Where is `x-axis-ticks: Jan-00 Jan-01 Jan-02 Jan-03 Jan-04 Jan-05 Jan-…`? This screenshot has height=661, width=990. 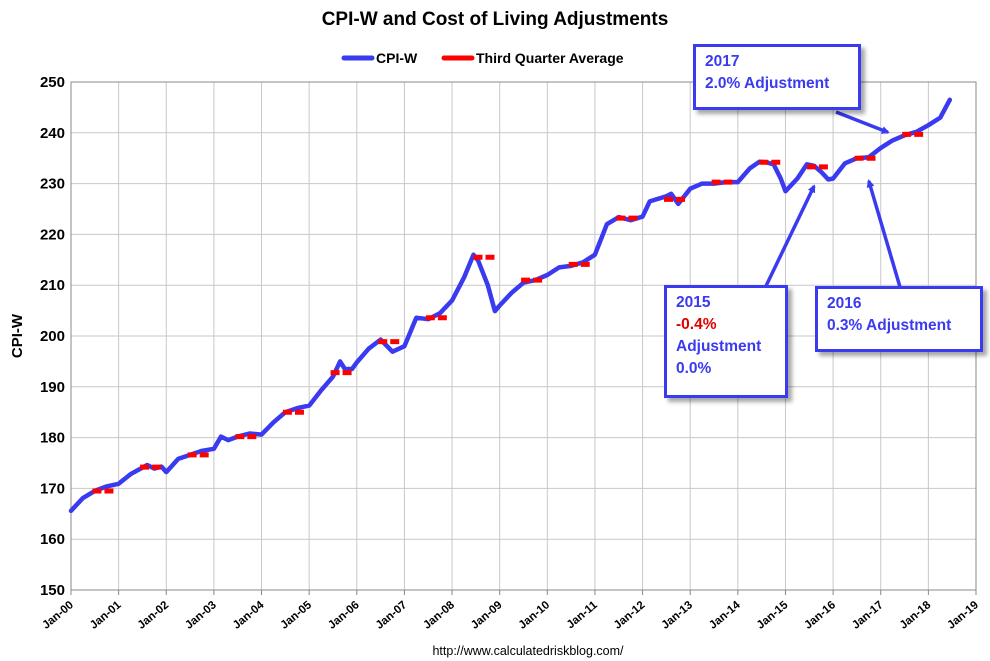
x-axis-ticks: Jan-00 Jan-01 Jan-02 Jan-03 Jan-04 Jan-05 Jan-… is located at coordinates (510, 611).